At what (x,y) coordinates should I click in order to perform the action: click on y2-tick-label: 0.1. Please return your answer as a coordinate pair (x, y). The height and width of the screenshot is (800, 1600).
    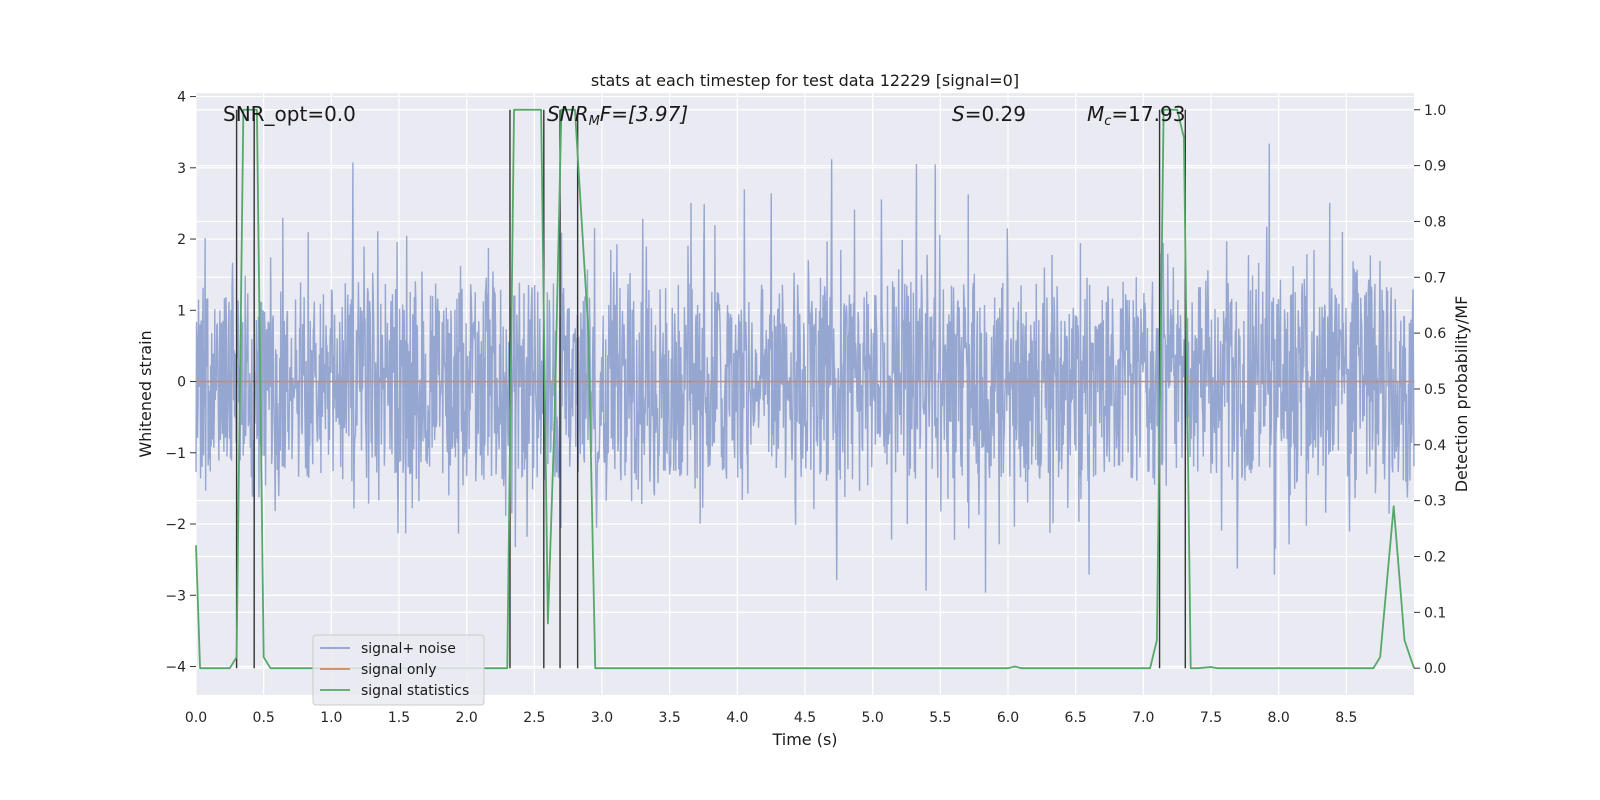
    Looking at the image, I should click on (1435, 613).